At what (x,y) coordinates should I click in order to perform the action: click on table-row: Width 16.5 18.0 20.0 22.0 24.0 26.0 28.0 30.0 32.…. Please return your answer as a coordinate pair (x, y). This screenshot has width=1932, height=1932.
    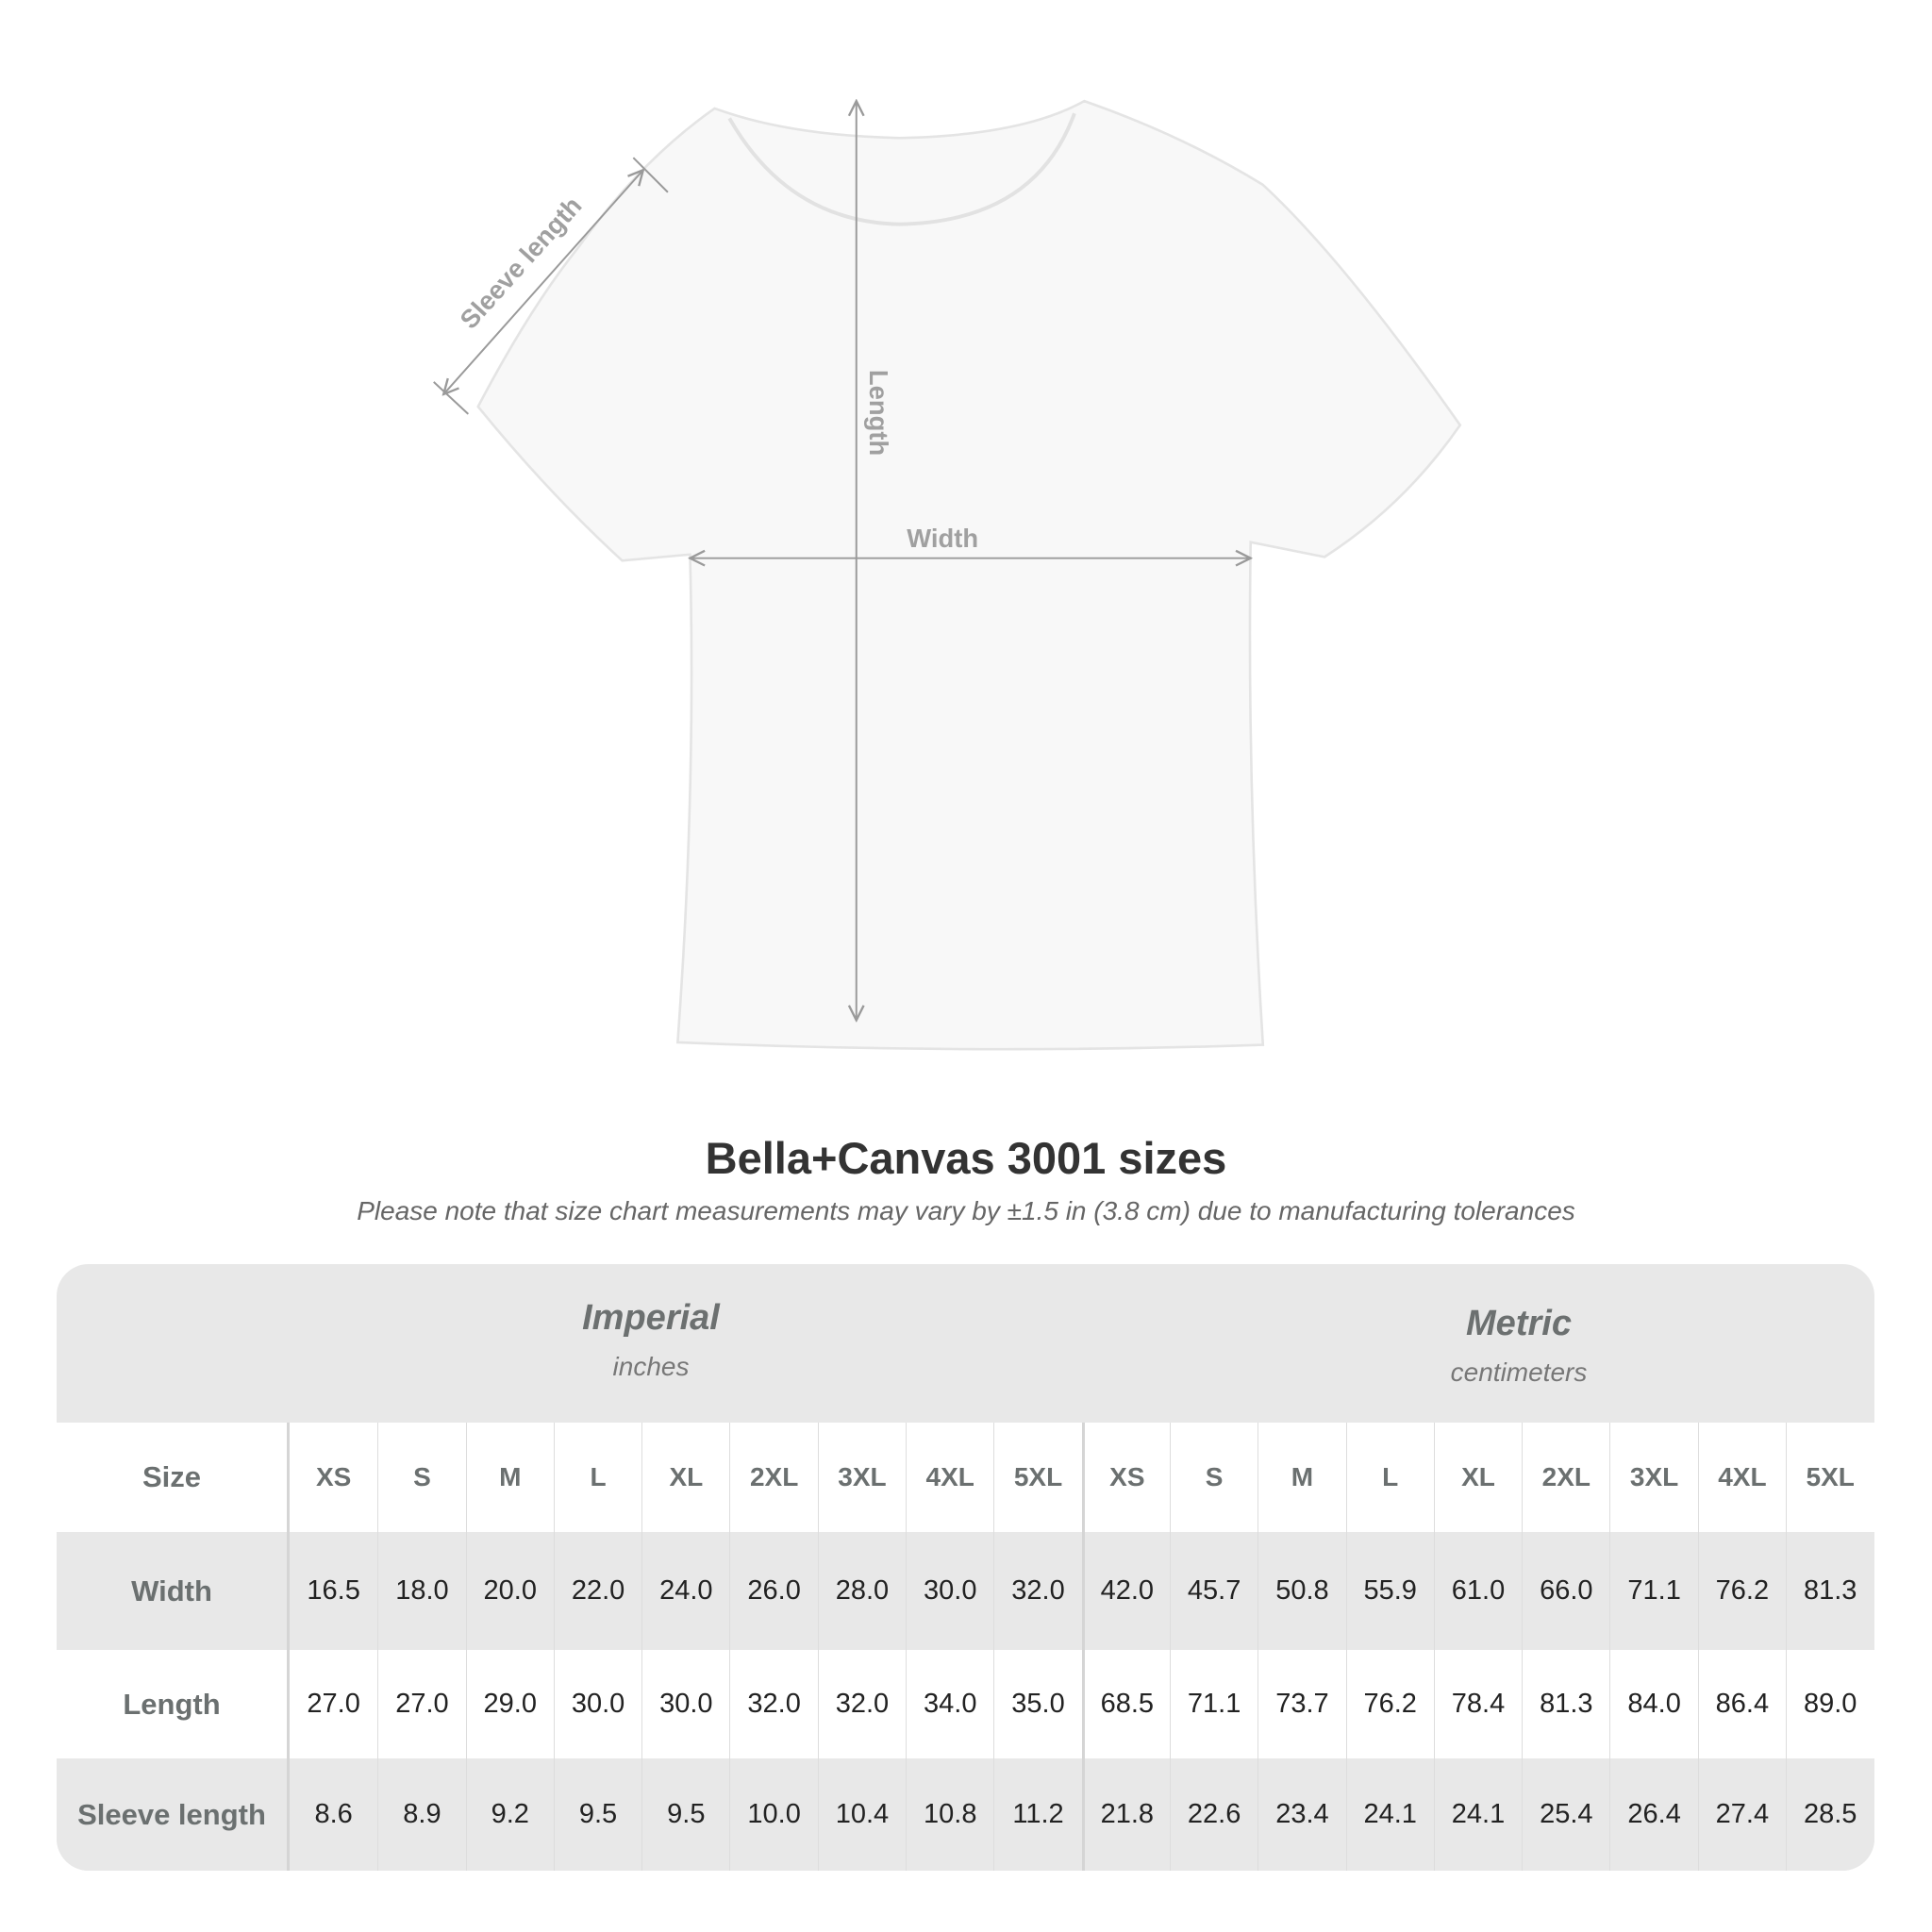
    Looking at the image, I should click on (965, 1591).